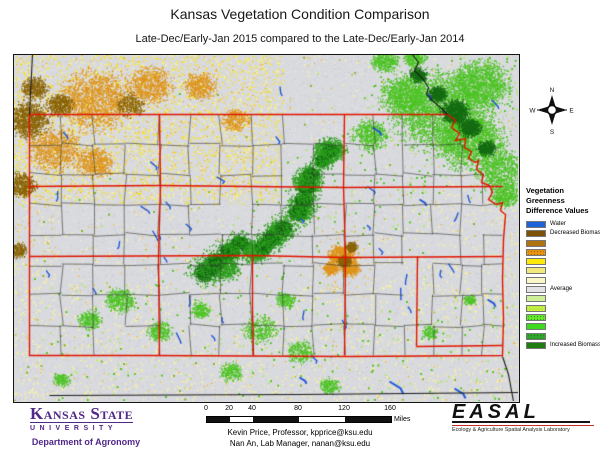 This screenshot has height=464, width=600. What do you see at coordinates (74, 428) in the screenshot?
I see `ksu-university-label: UNIVERSITY` at bounding box center [74, 428].